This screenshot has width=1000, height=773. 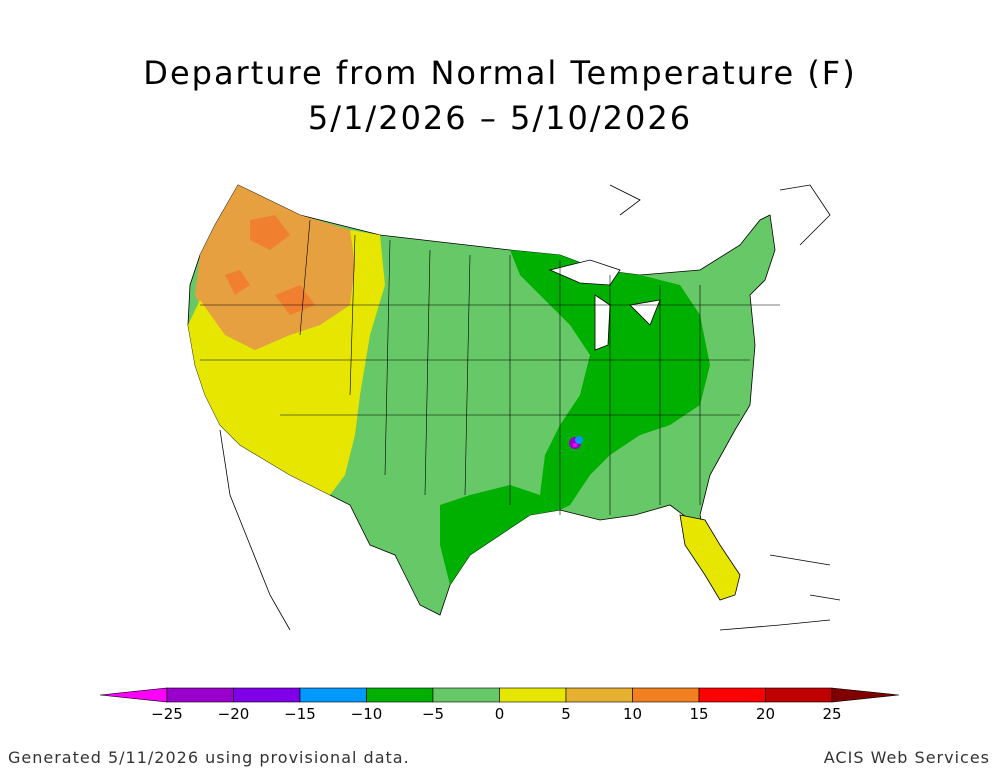 I want to click on legend-tick-label: −15, so click(x=300, y=714).